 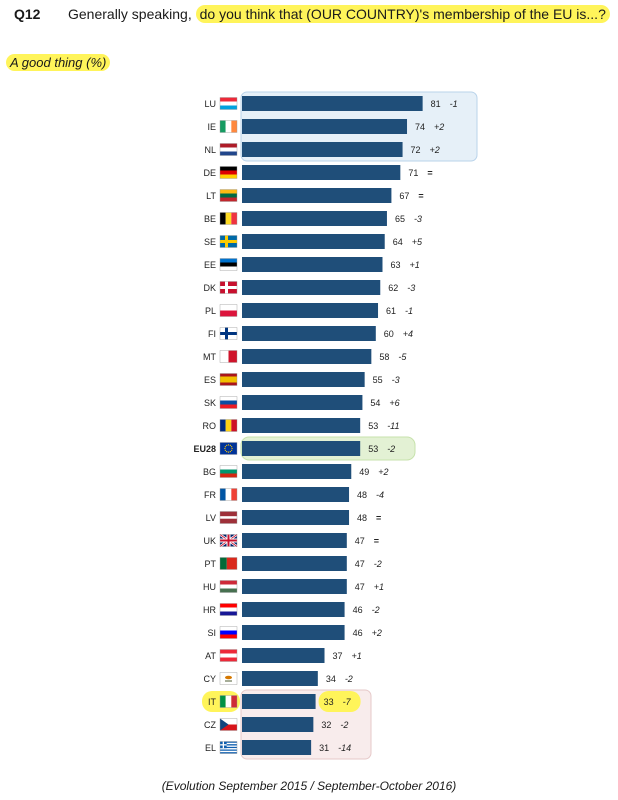 What do you see at coordinates (417, 242) in the screenshot?
I see `change-label-se: +5` at bounding box center [417, 242].